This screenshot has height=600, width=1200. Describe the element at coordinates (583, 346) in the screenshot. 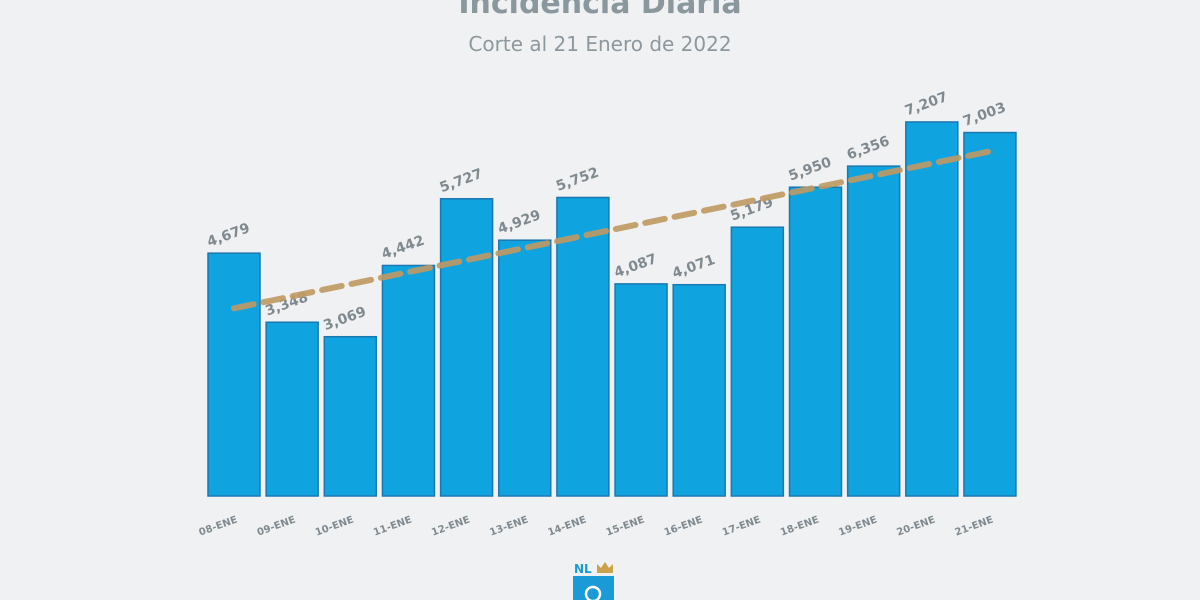

I see `bar-14-ENE` at that location.